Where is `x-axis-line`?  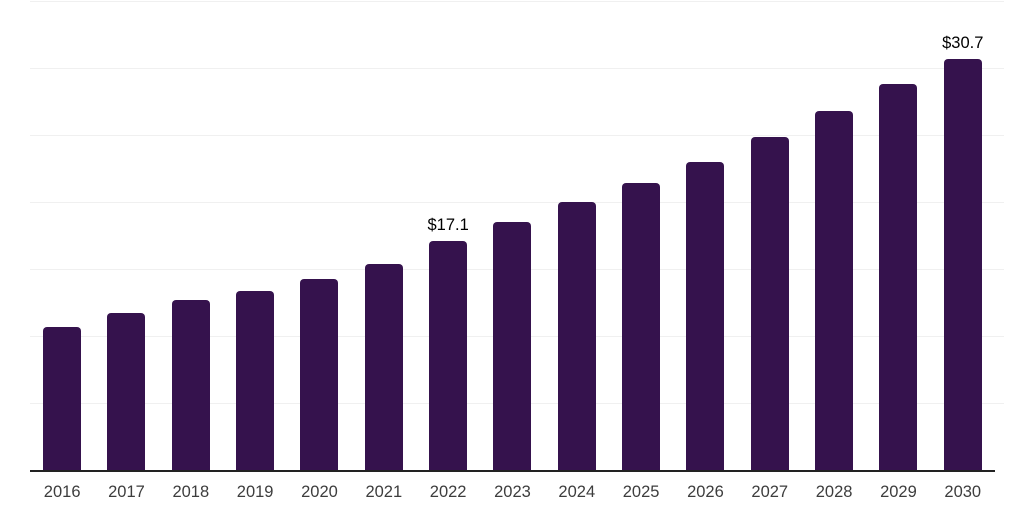
x-axis-line is located at coordinates (512, 471).